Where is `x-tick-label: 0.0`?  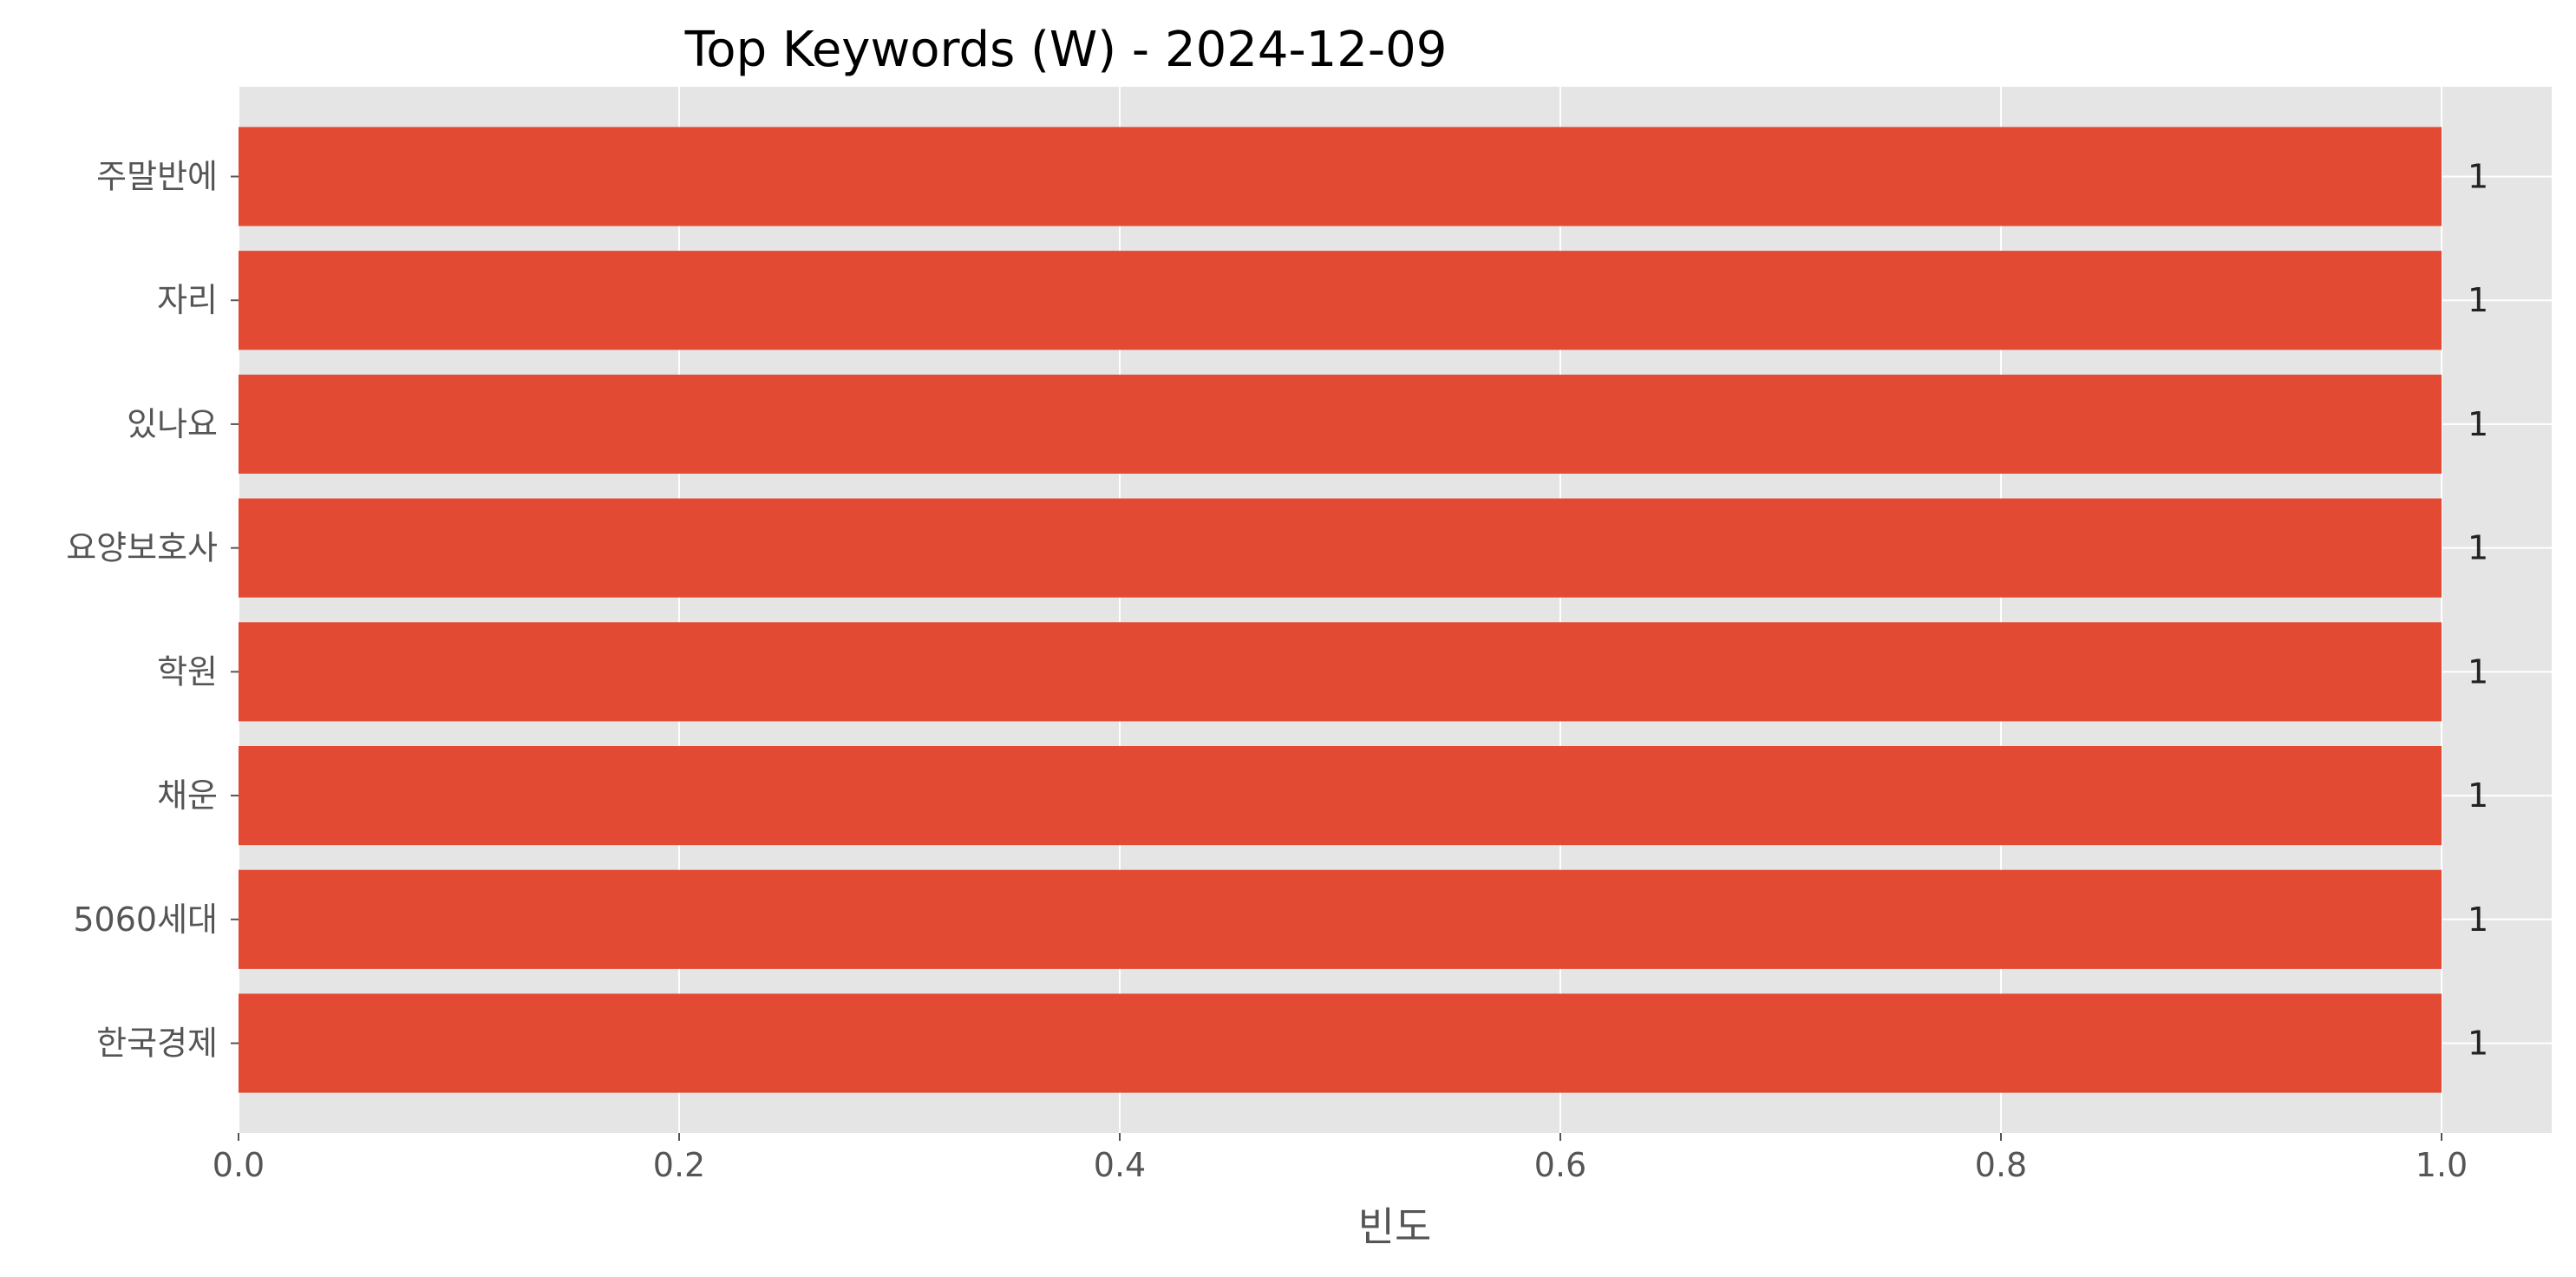 x-tick-label: 0.0 is located at coordinates (238, 1165).